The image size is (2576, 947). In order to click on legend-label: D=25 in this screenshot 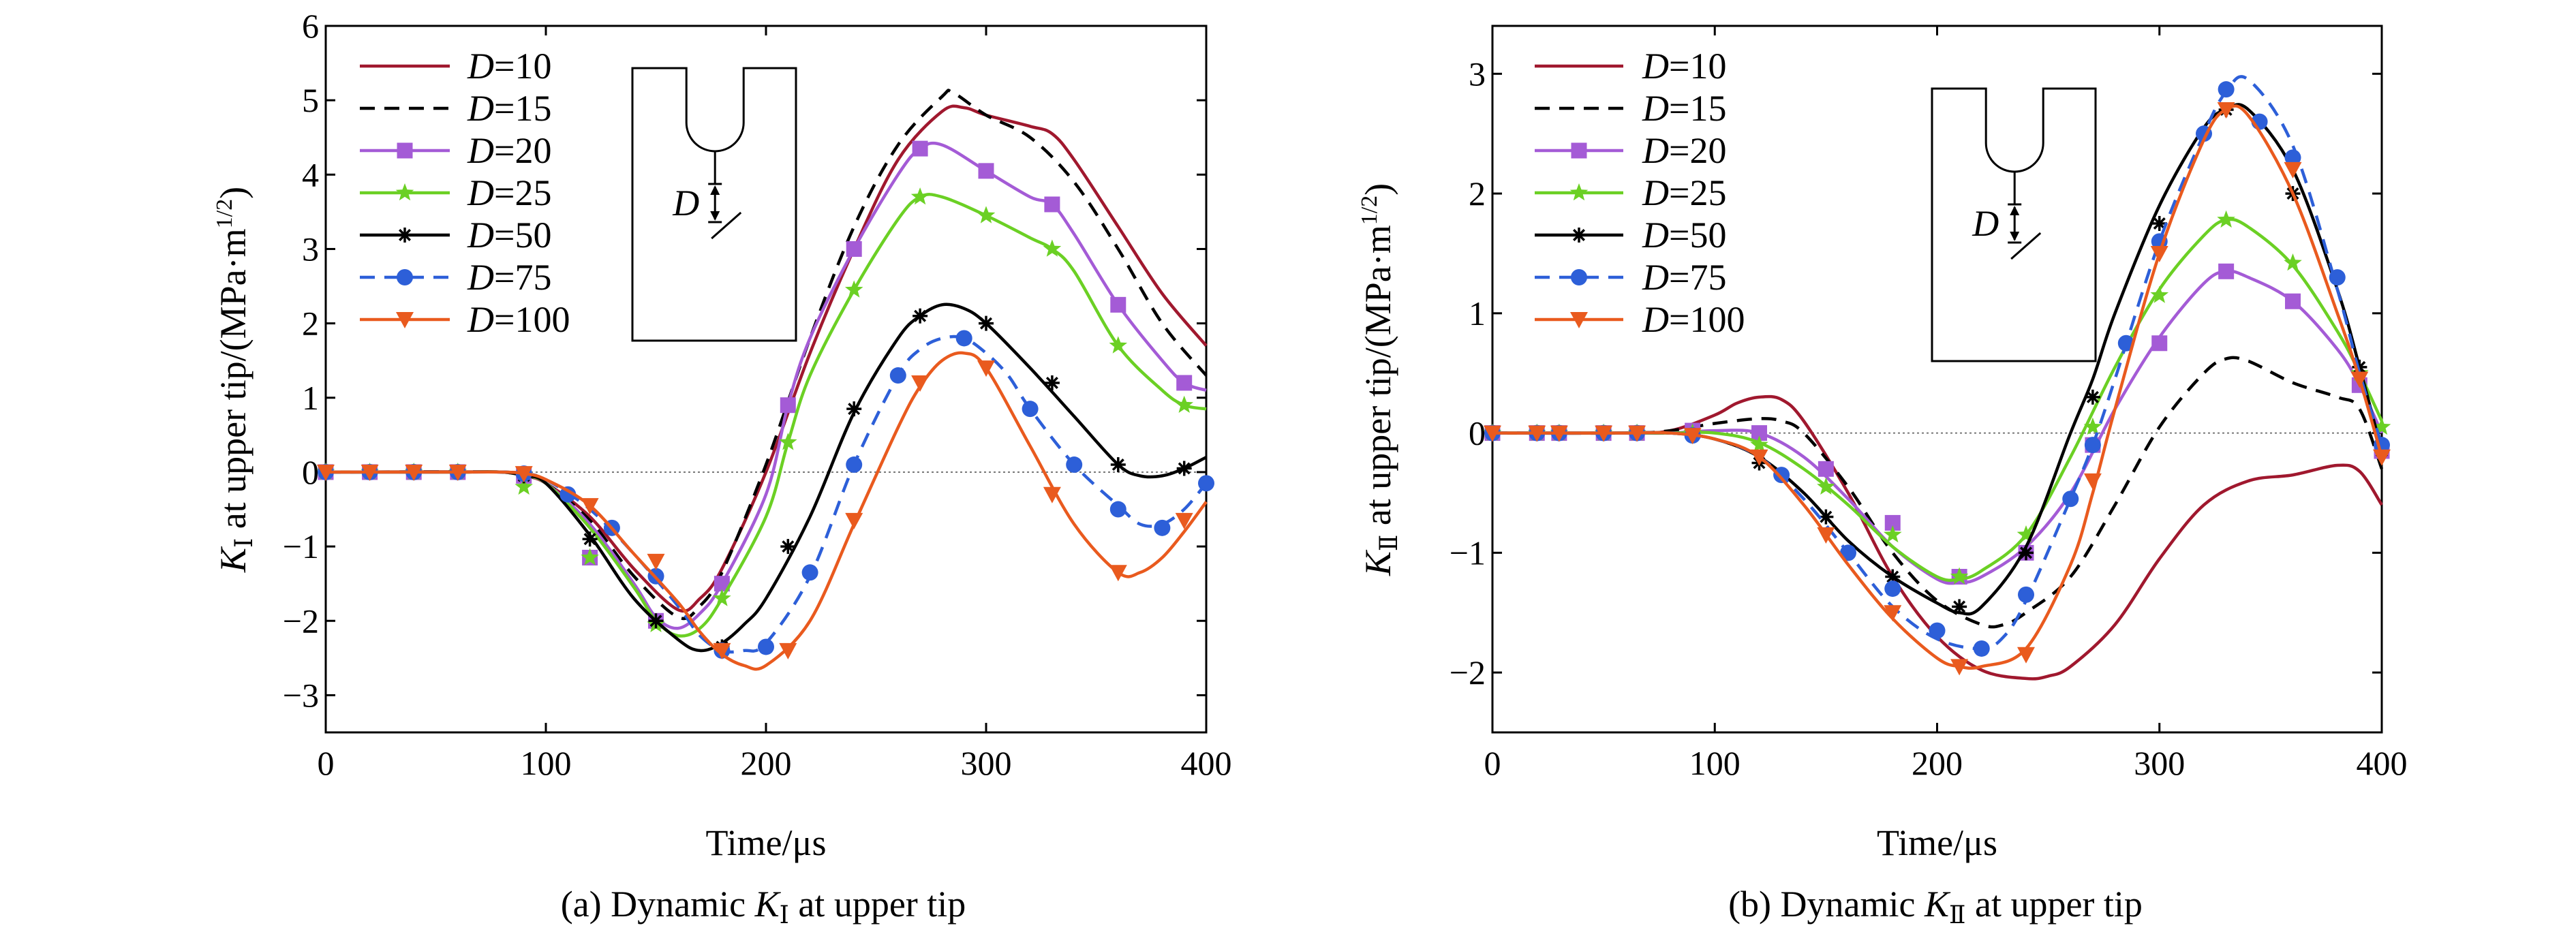, I will do `click(1684, 192)`.